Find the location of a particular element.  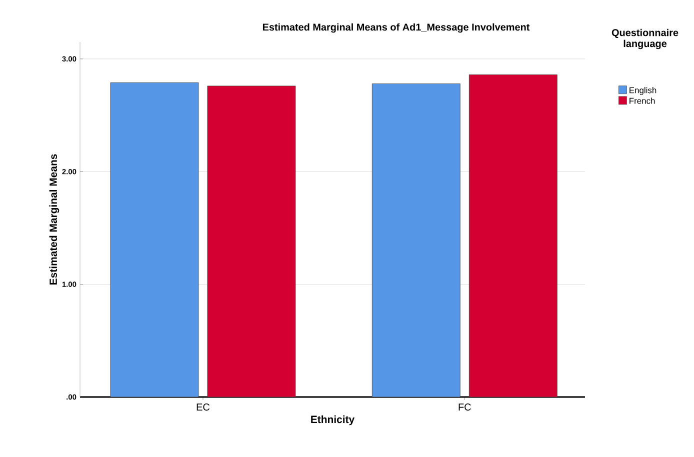

x-tick-label: FC is located at coordinates (464, 407).